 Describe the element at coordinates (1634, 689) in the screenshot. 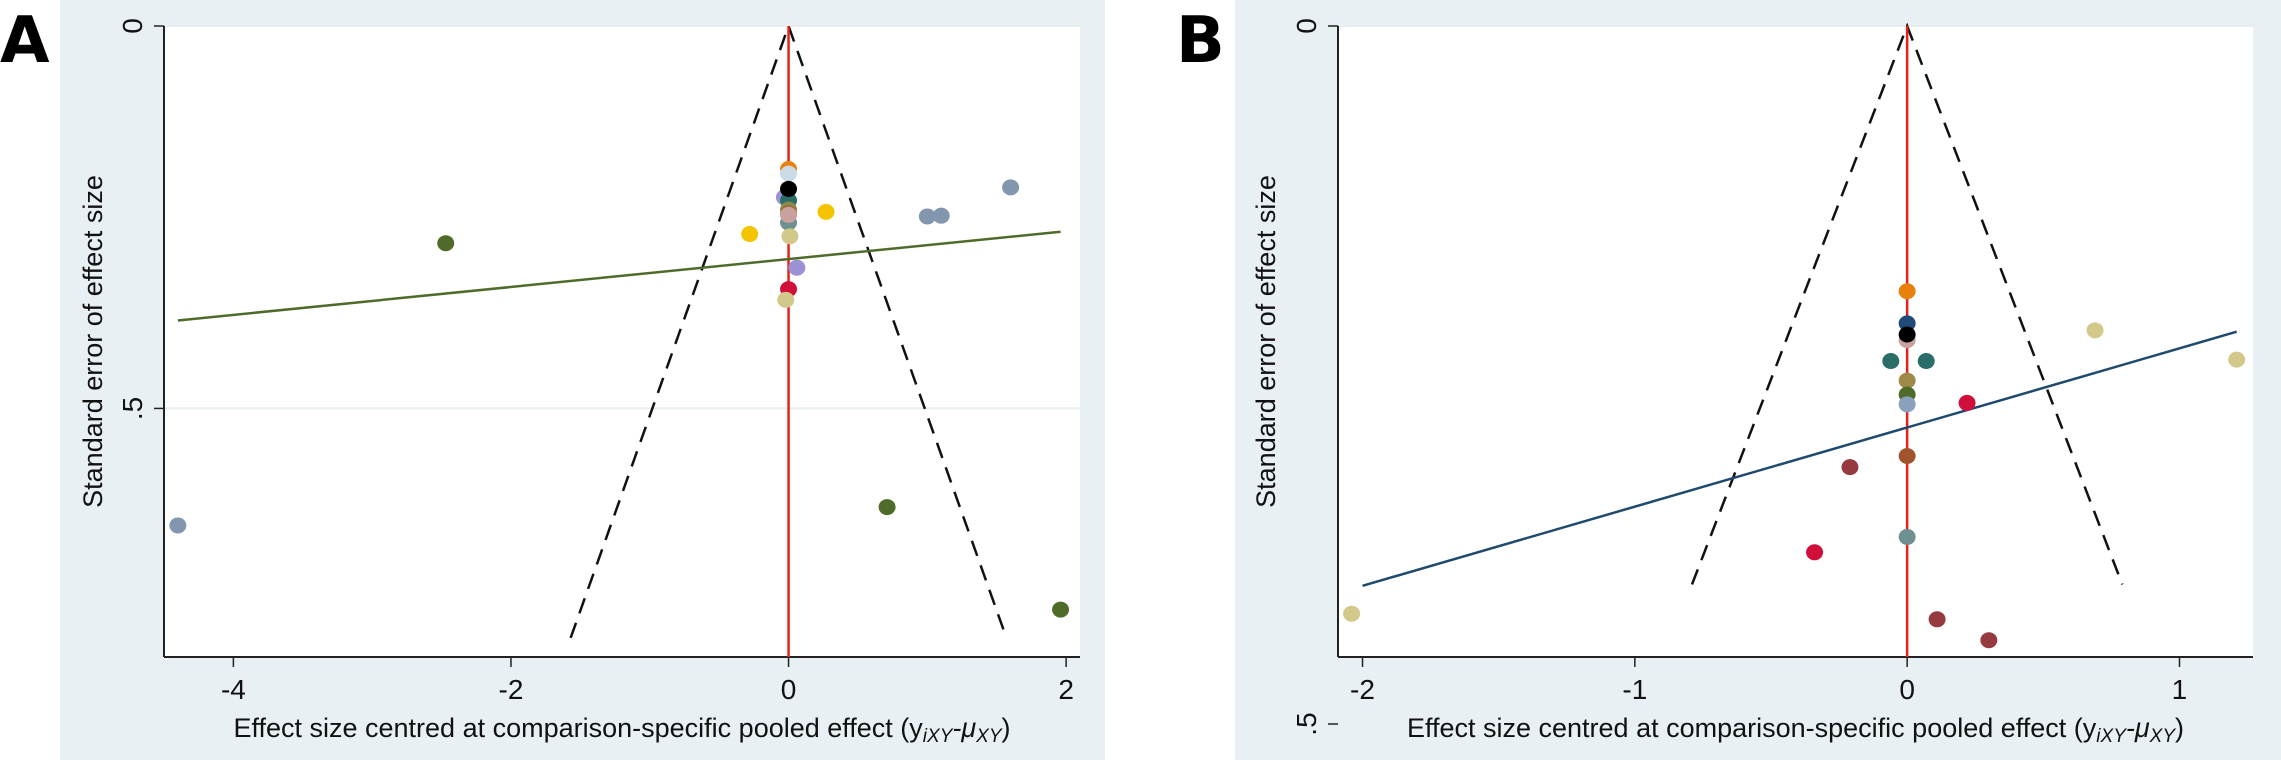

I see `x-tick-label: -1` at that location.